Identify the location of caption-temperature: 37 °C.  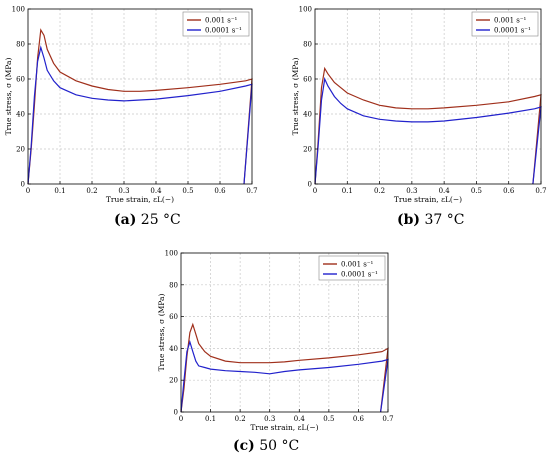
(444, 220).